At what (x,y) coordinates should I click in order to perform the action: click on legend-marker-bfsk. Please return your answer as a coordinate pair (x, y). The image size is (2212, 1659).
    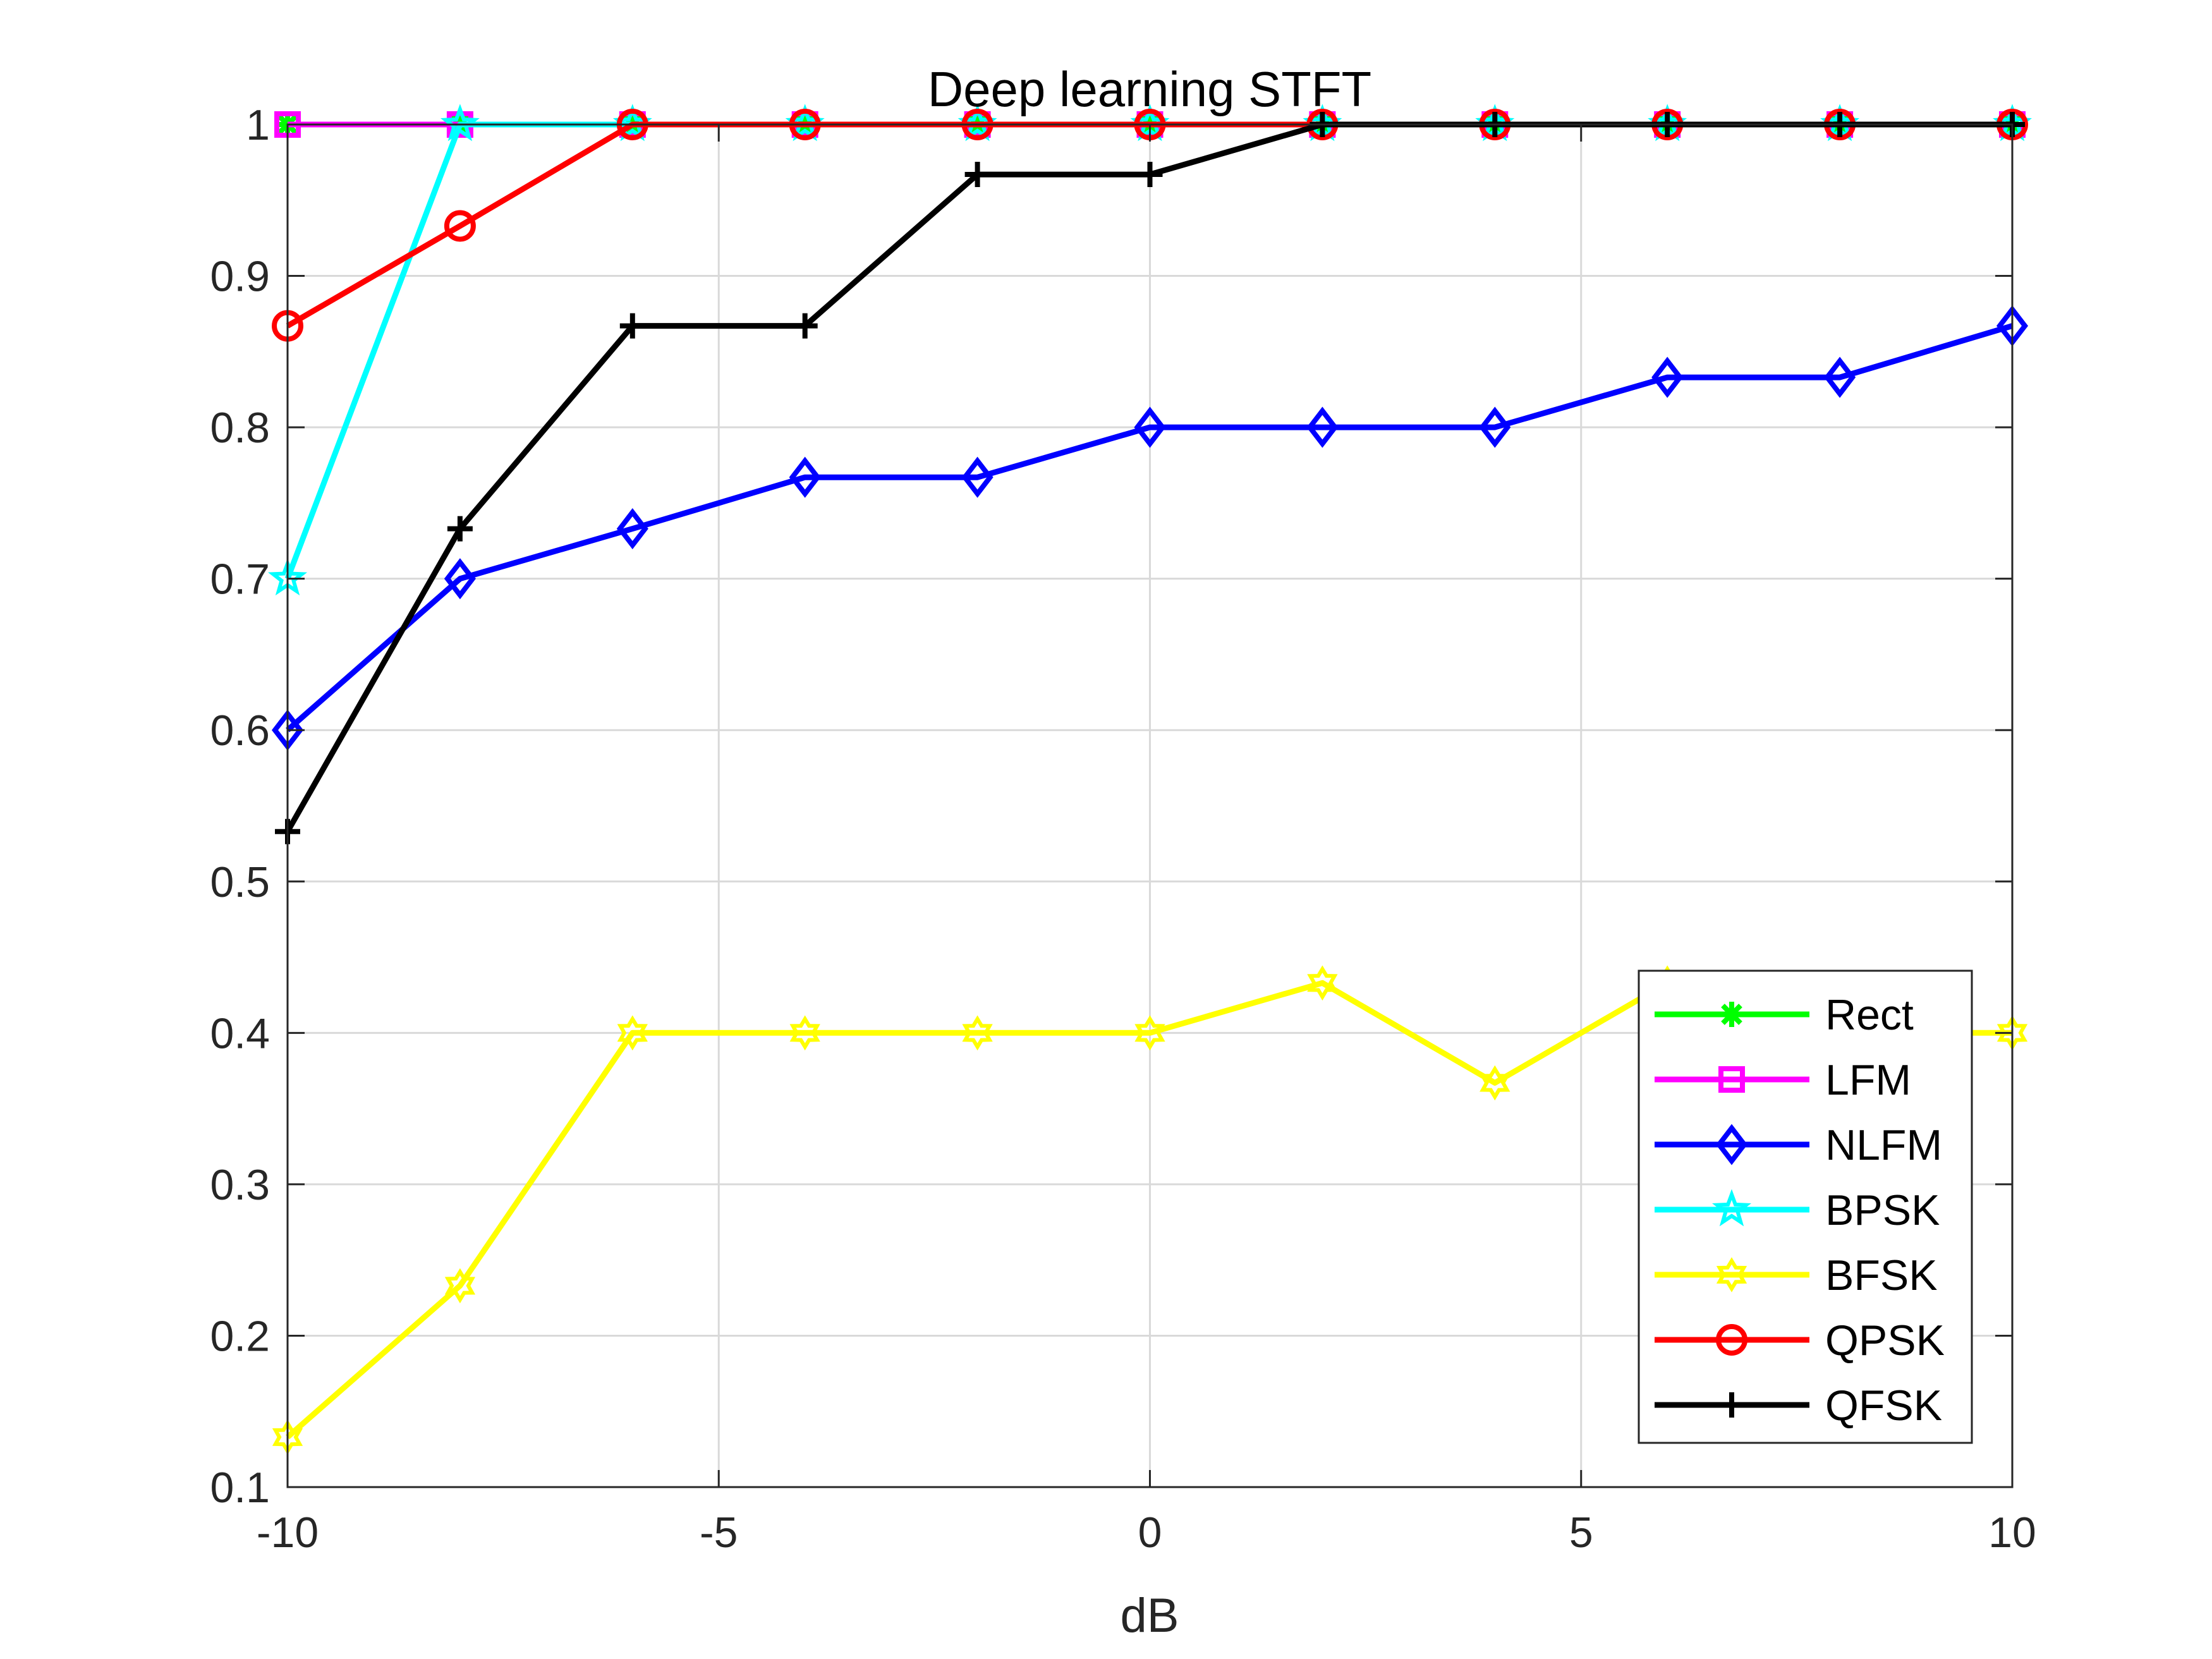
    Looking at the image, I should click on (1731, 1274).